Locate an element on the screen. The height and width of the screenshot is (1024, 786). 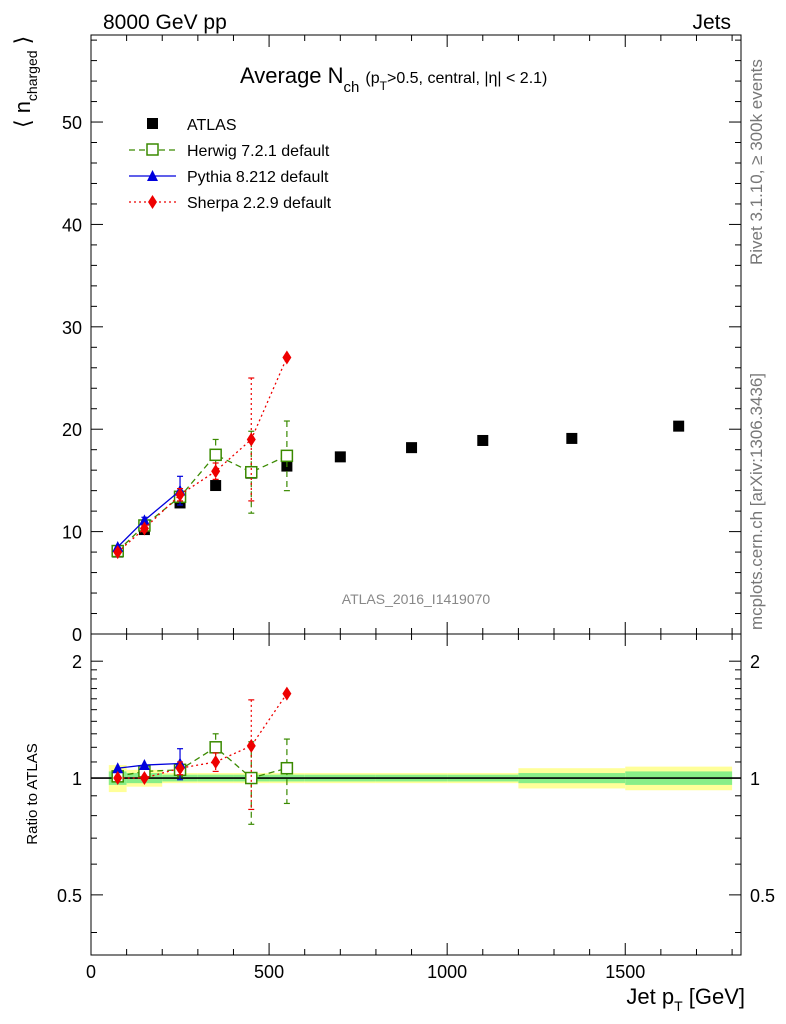
x-label-main: Jet p is located at coordinates (650, 996).